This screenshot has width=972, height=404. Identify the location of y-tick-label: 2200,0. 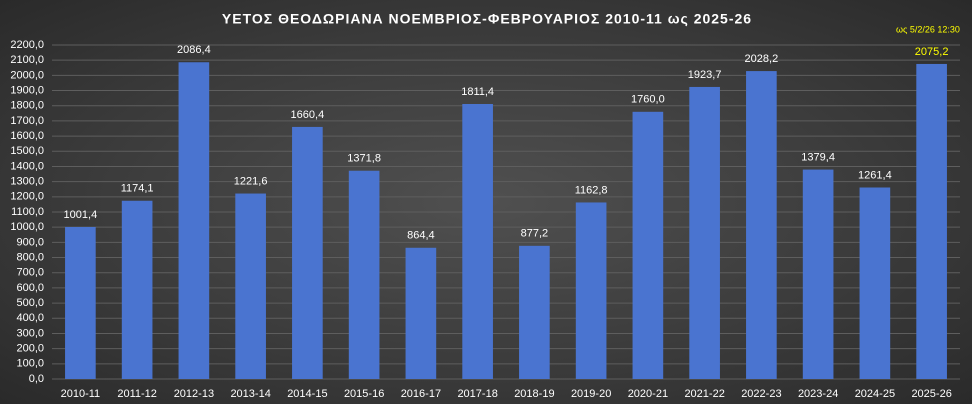
(27, 45).